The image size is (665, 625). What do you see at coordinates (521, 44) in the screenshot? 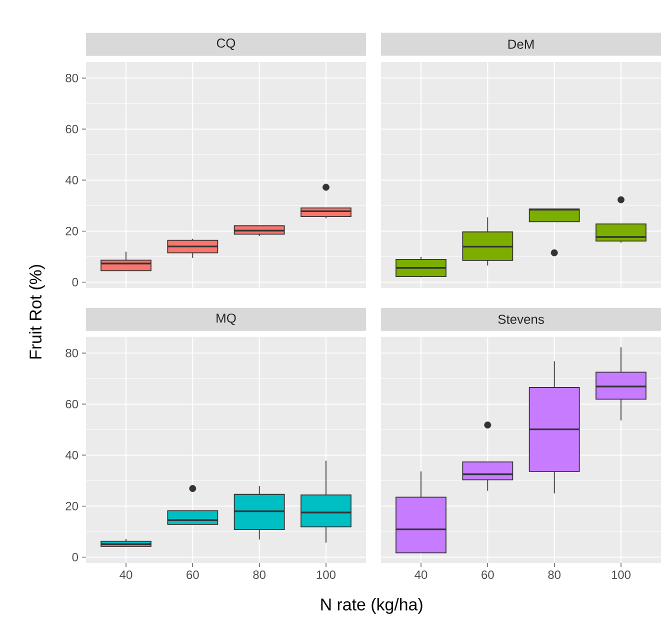
I see `chart-title: DeM` at bounding box center [521, 44].